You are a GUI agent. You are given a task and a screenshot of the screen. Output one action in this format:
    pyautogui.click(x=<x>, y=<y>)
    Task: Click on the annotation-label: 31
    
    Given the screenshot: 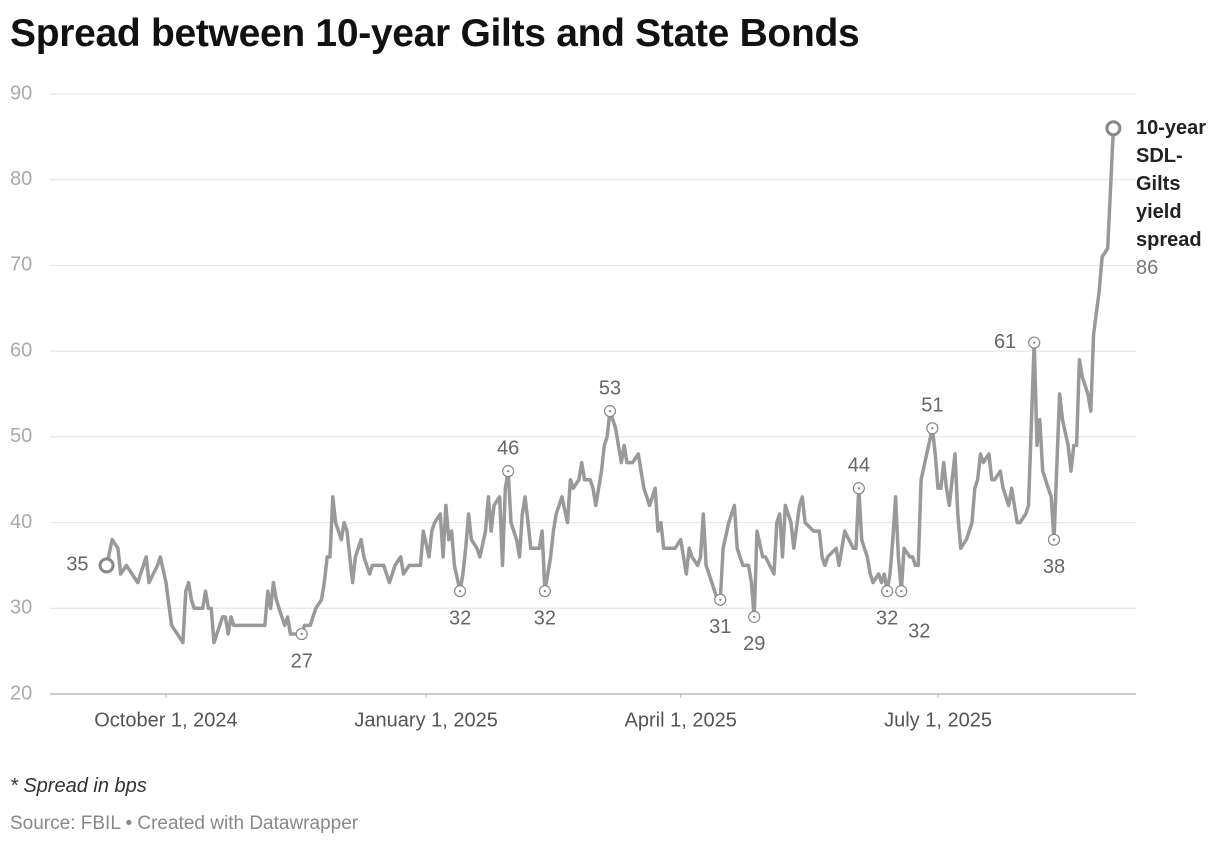 What is the action you would take?
    pyautogui.click(x=720, y=627)
    